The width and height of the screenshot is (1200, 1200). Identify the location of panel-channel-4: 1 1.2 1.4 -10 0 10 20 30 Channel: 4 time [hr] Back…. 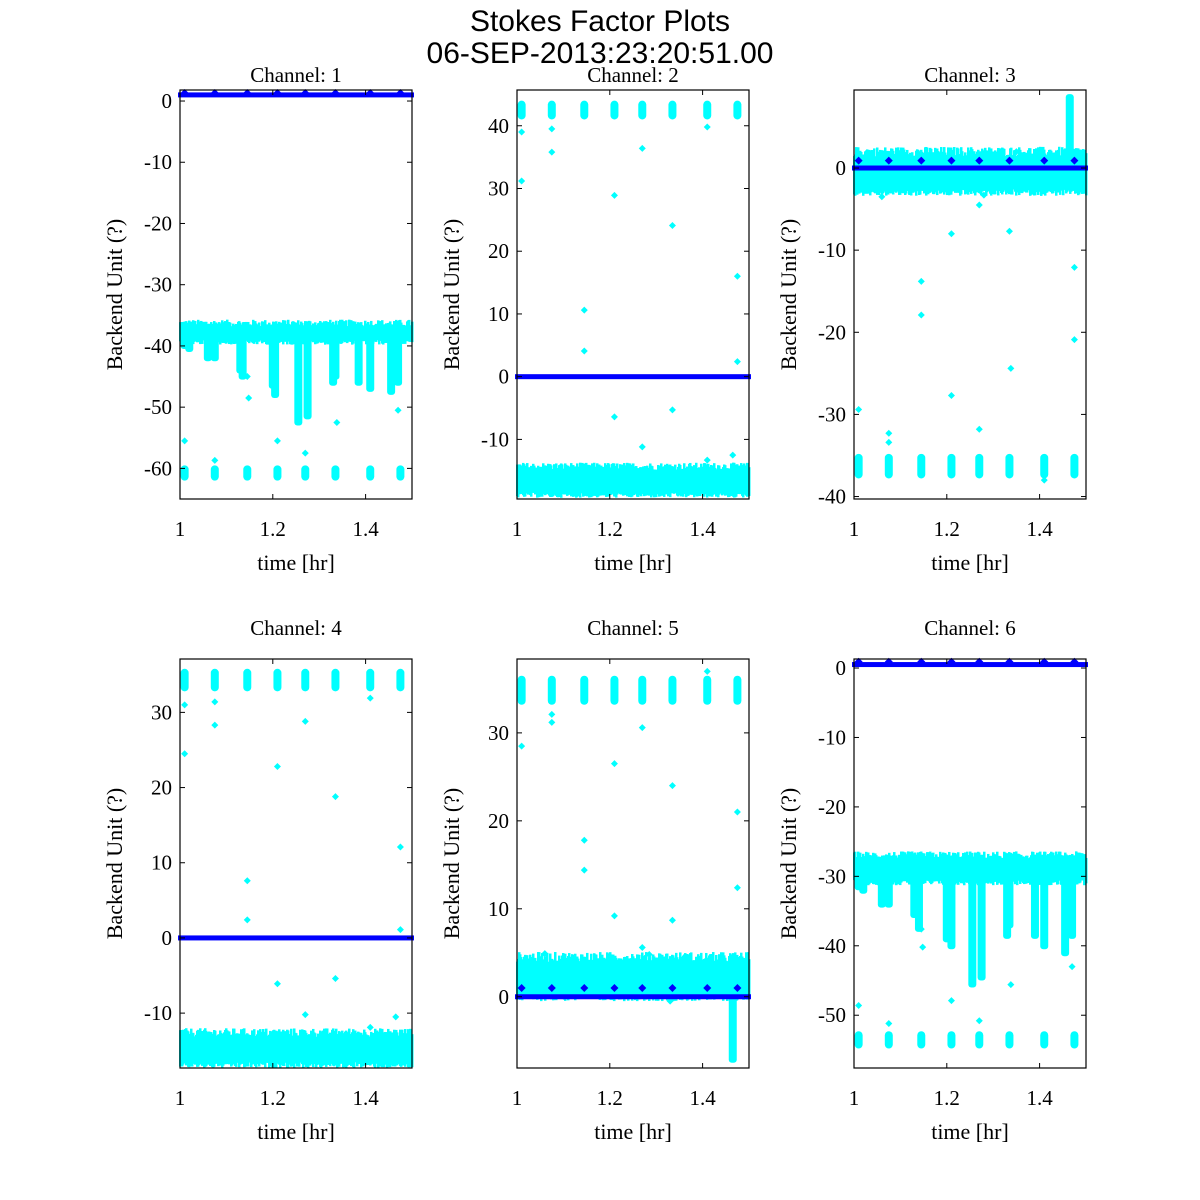
(258, 880).